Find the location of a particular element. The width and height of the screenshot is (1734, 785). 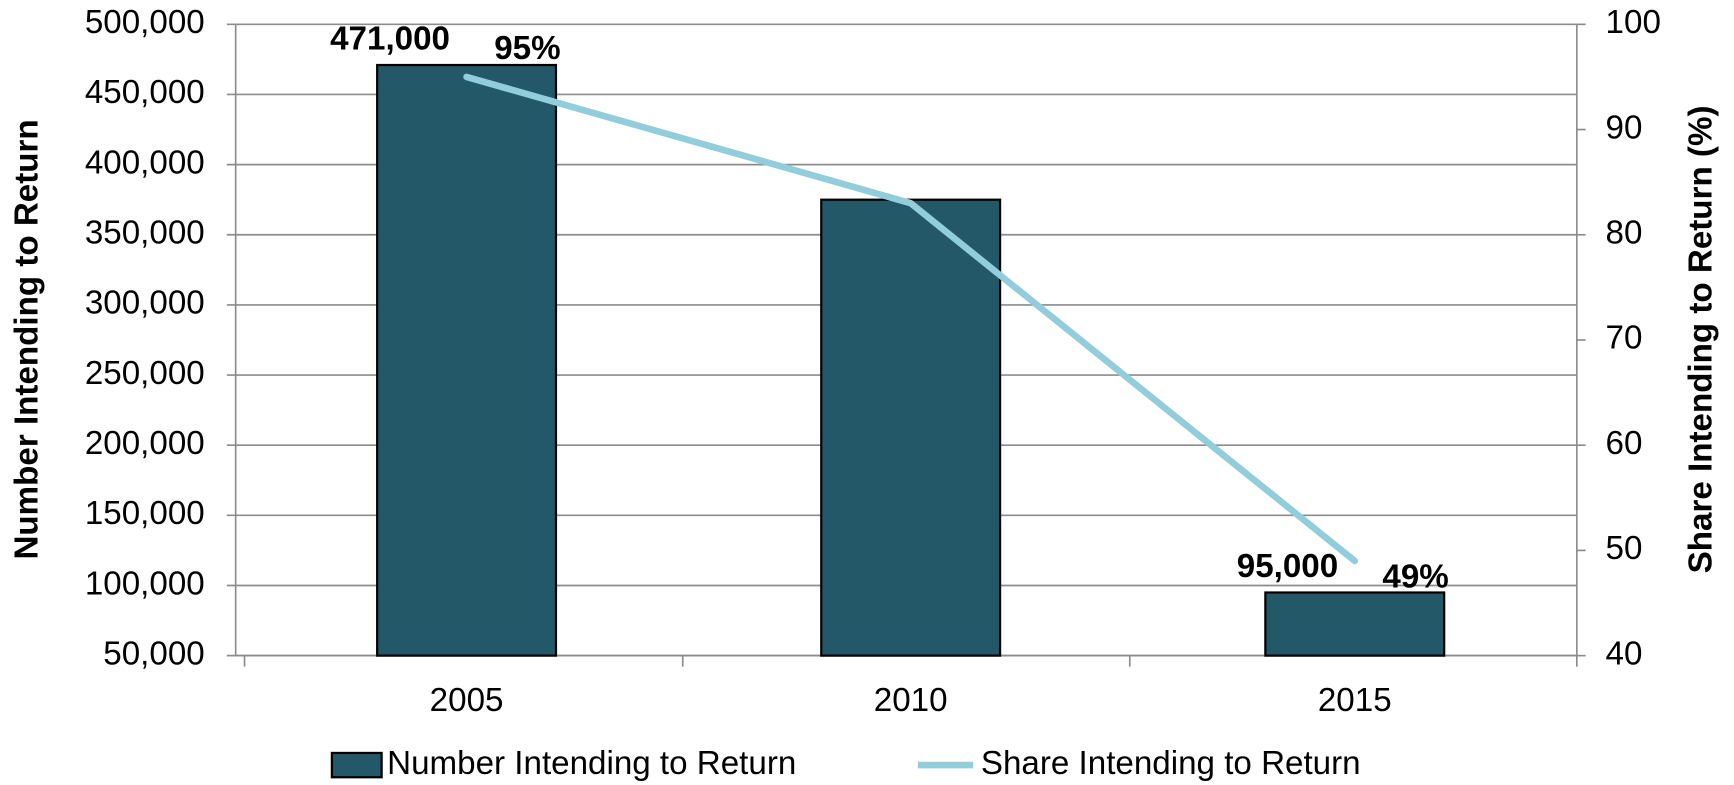

y2-tick-label: 100 is located at coordinates (1633, 22).